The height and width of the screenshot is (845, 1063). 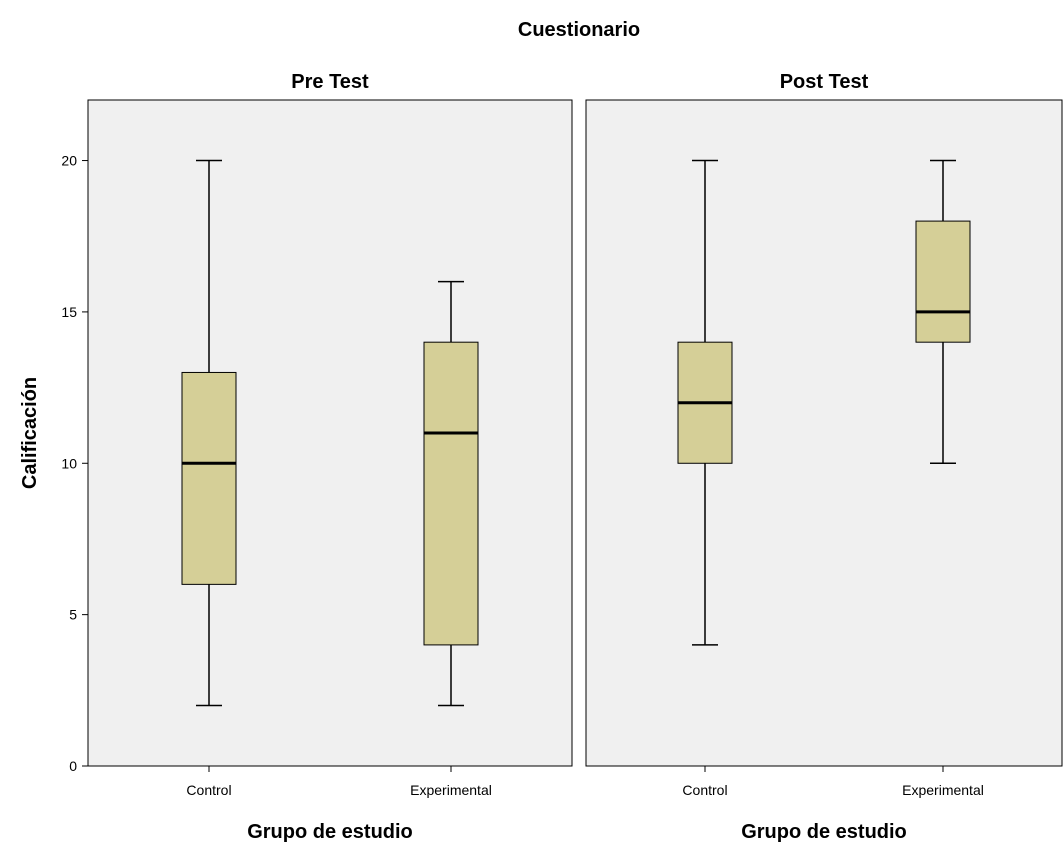 I want to click on y-tick-label: 20, so click(x=69, y=161).